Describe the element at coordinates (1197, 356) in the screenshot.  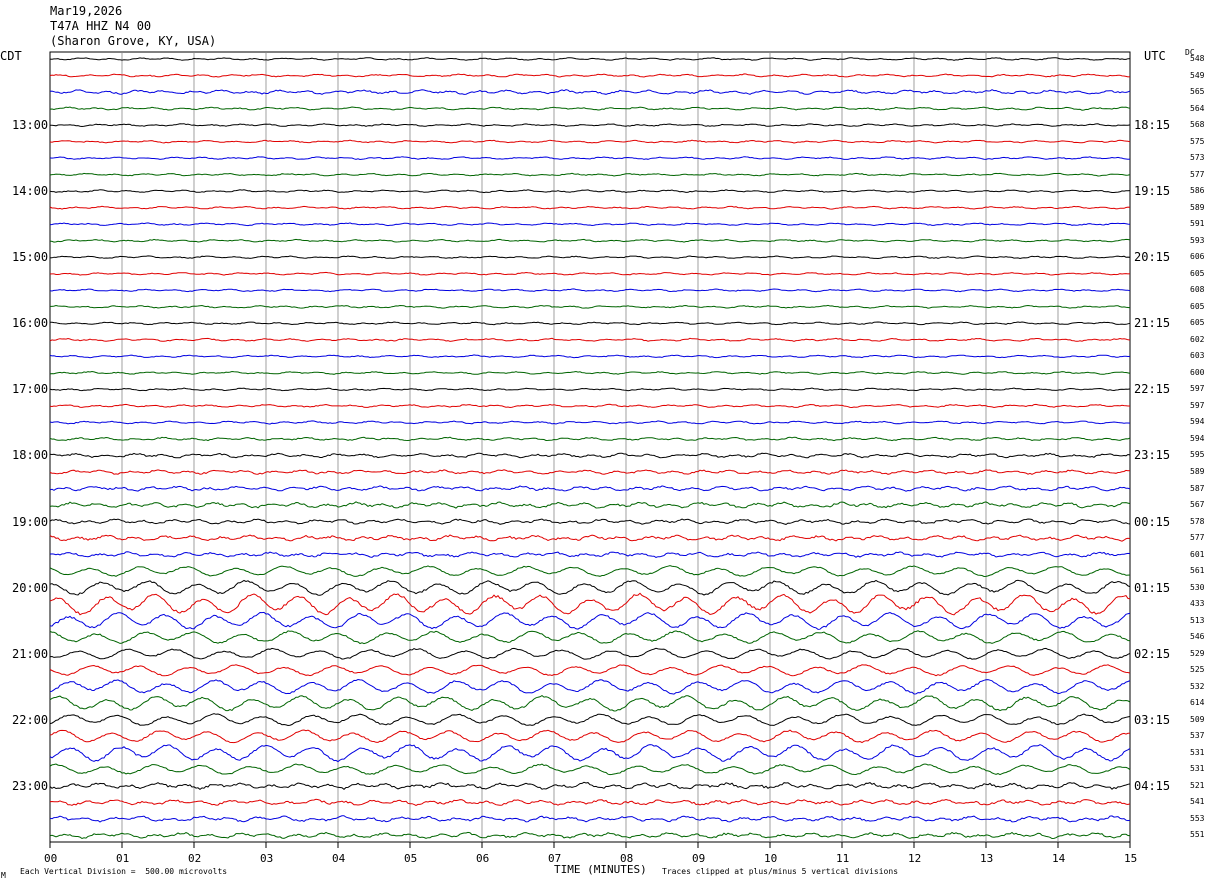
I see `dc-offset-label: 603` at that location.